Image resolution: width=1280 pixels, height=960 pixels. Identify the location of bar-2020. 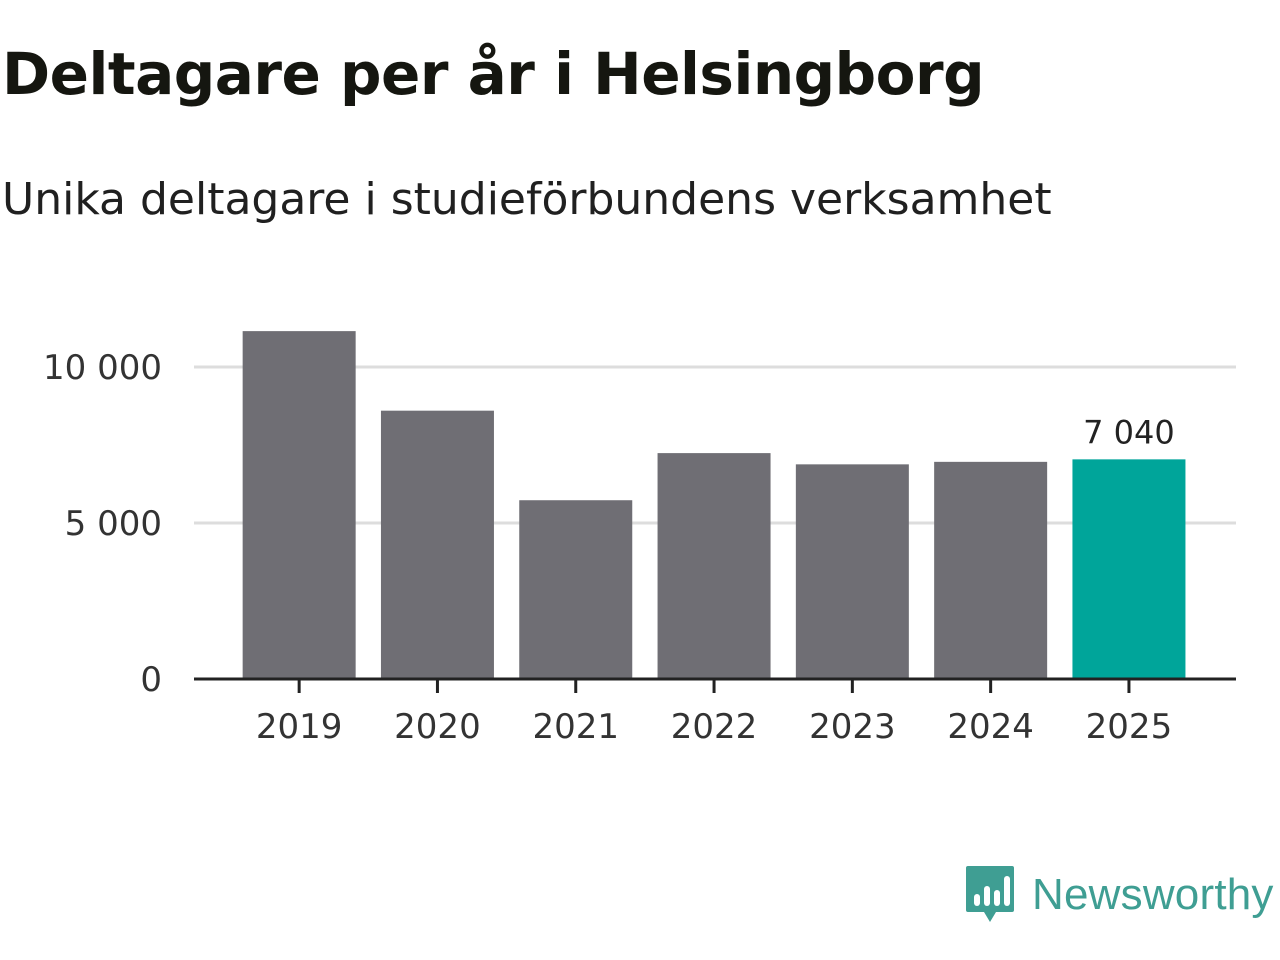
(437, 544).